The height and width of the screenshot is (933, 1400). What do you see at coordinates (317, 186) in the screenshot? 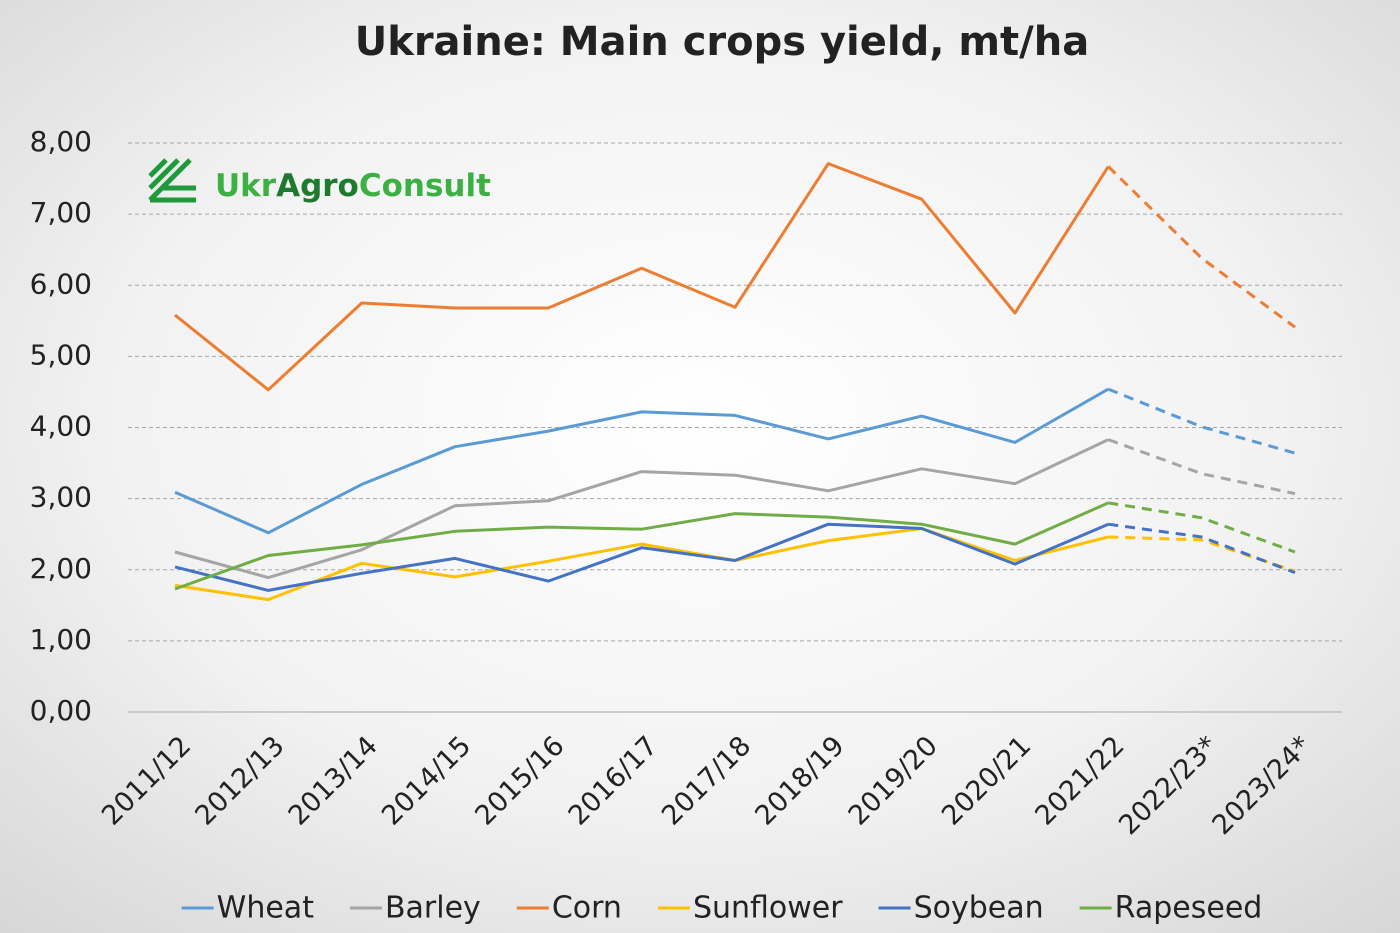
I see `logo-part: Agro` at bounding box center [317, 186].